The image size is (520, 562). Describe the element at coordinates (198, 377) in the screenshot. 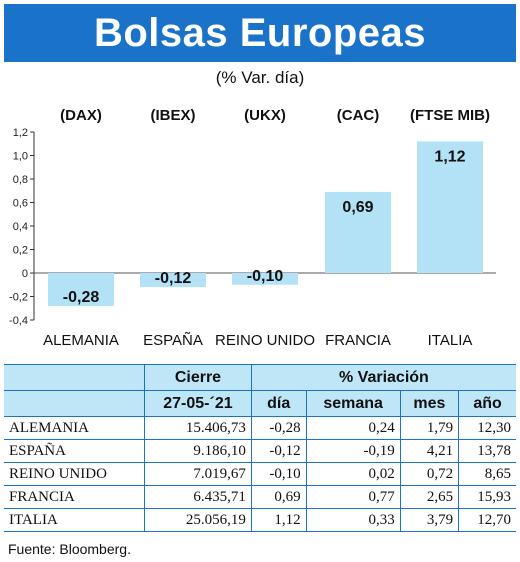

I see `header-cierre: Cierre` at that location.